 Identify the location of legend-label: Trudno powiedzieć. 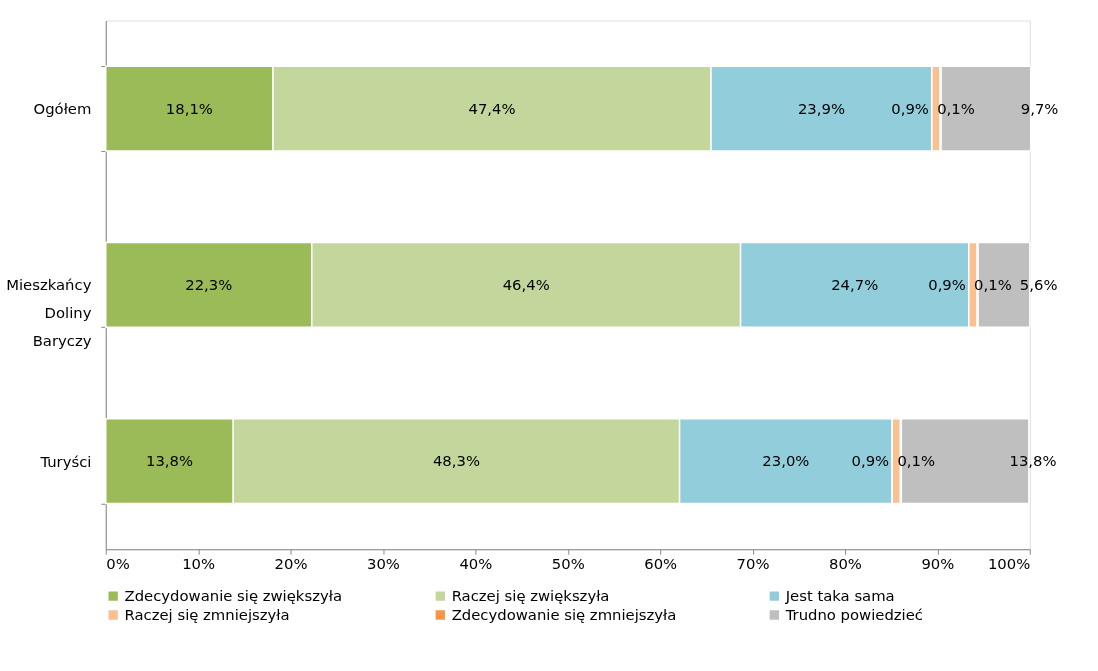
(853, 614).